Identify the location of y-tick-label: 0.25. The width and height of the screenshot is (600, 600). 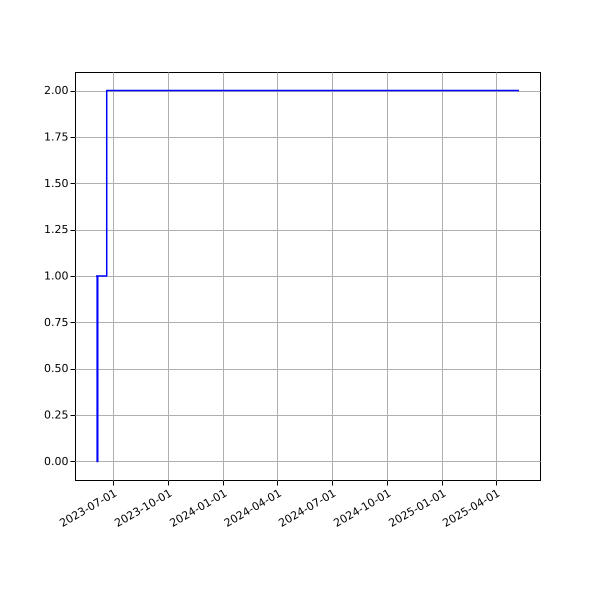
(56, 415).